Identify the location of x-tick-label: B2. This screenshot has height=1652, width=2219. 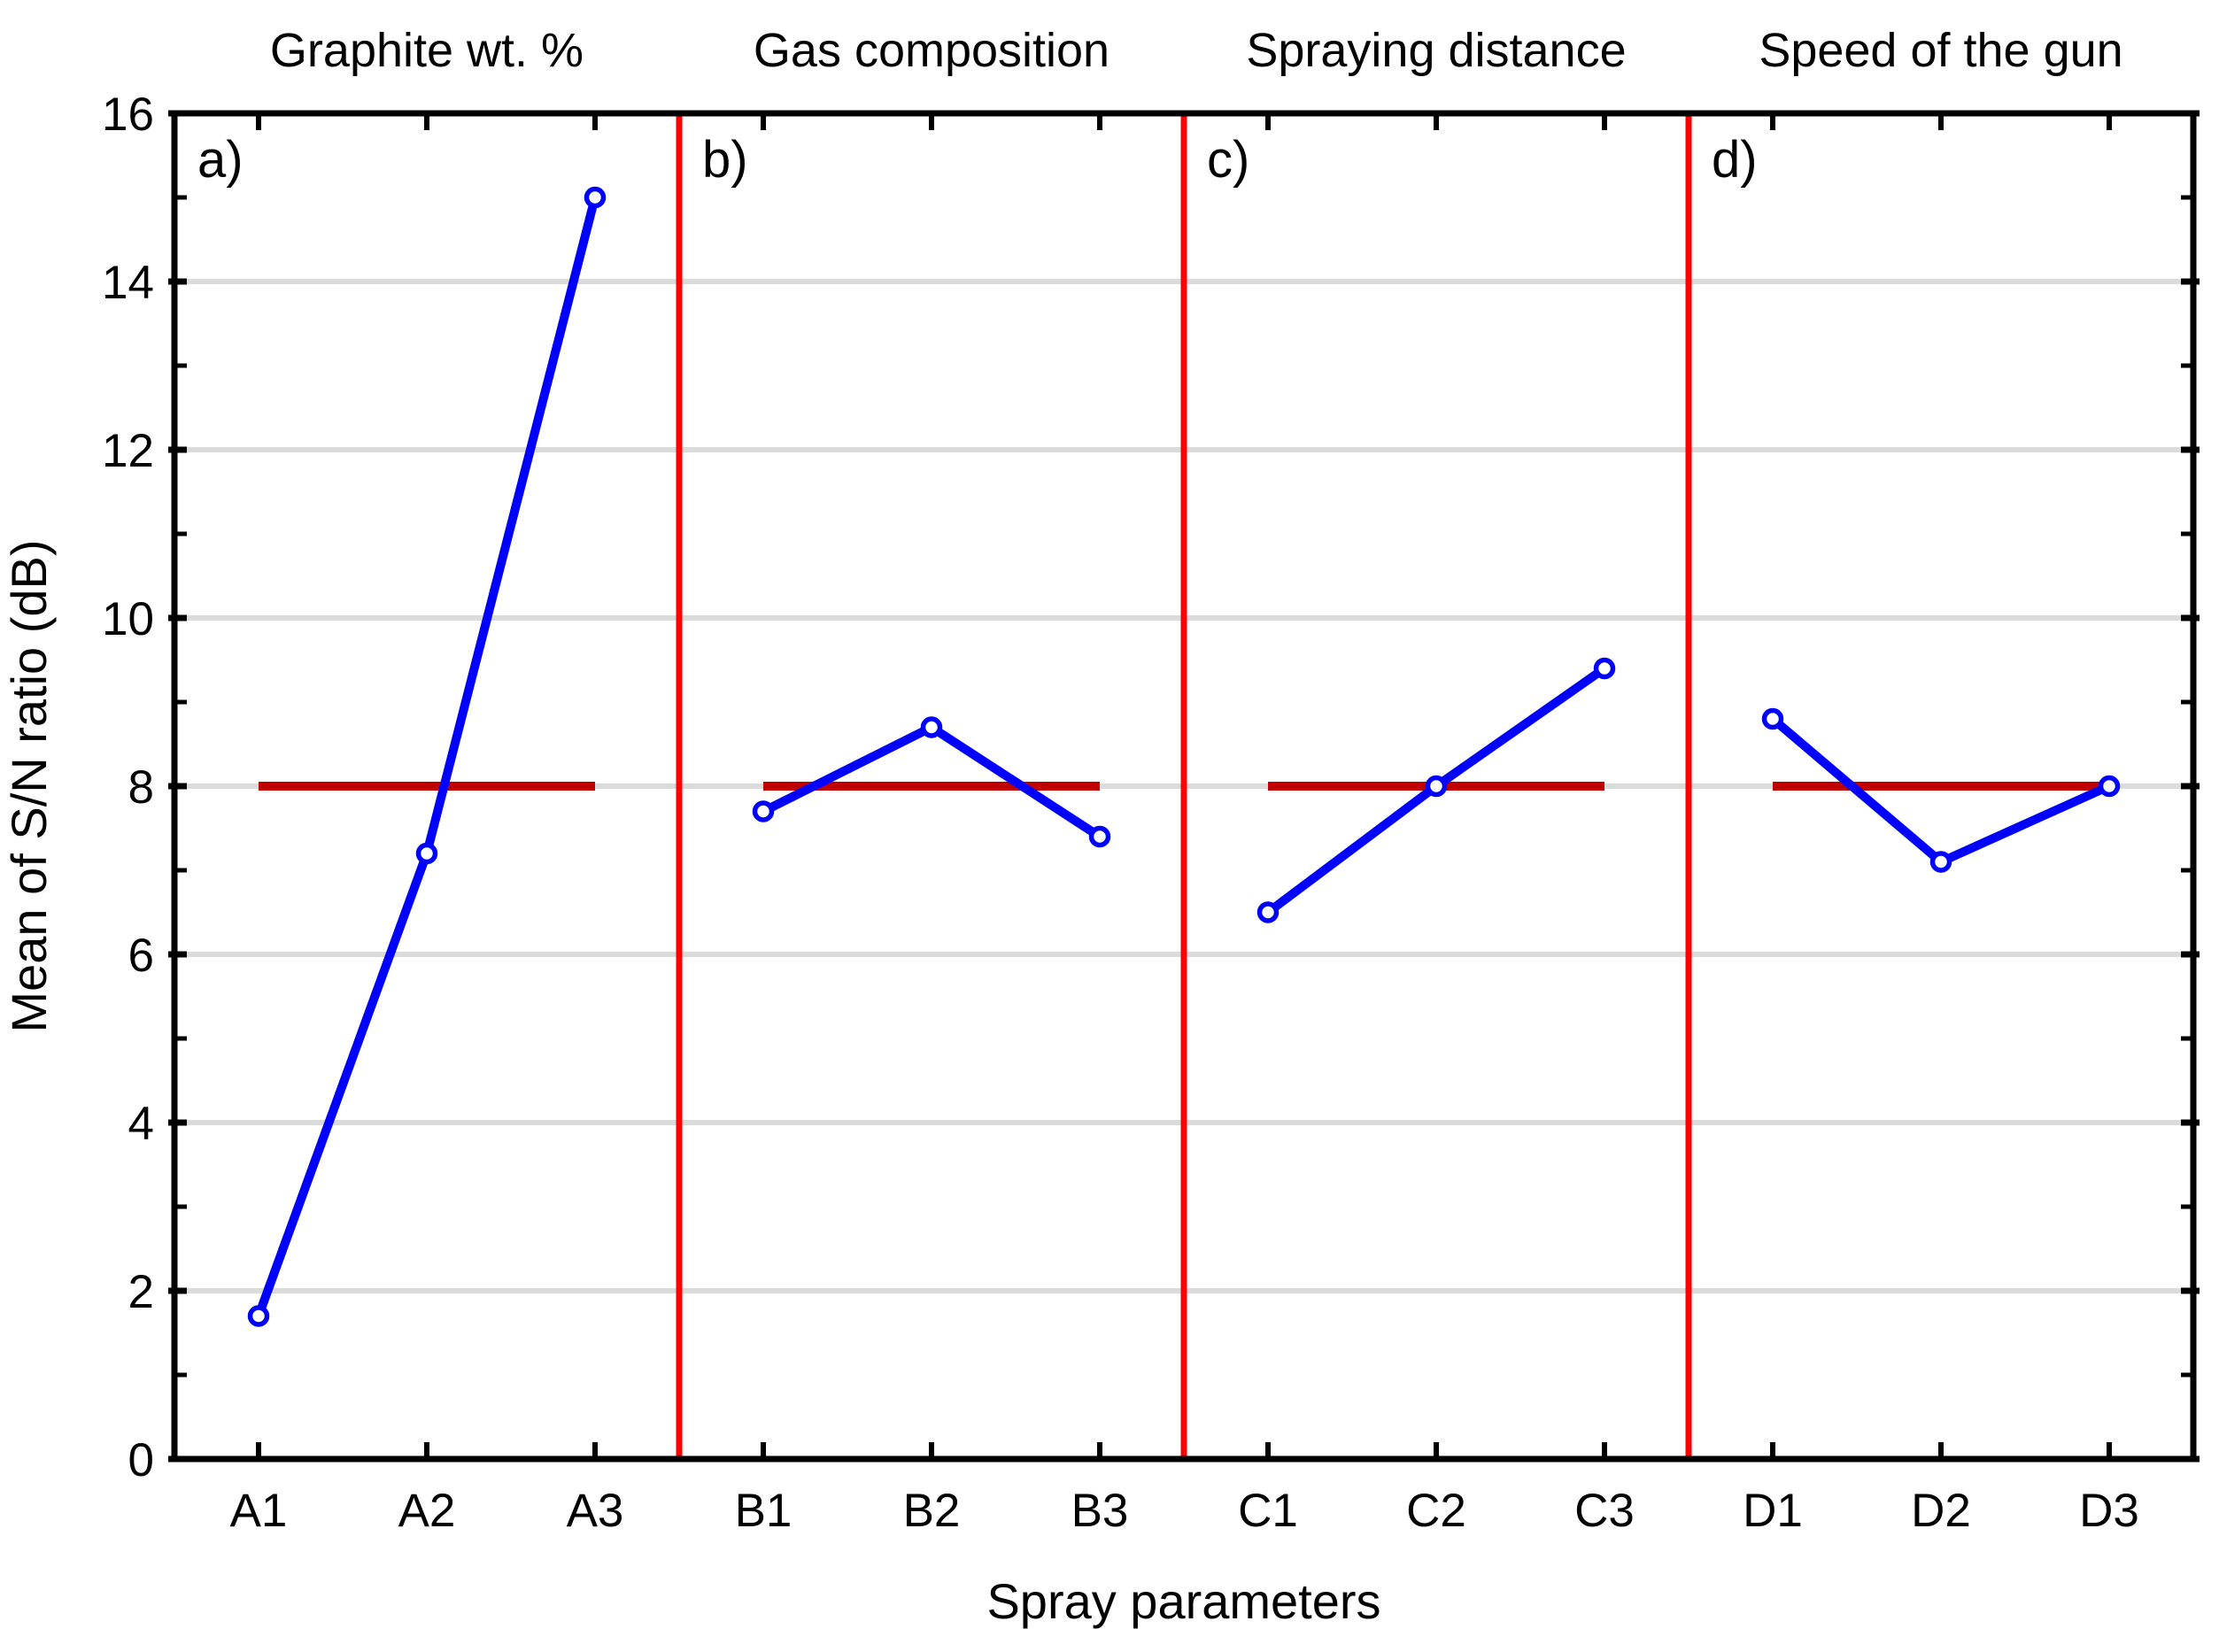
(932, 1511).